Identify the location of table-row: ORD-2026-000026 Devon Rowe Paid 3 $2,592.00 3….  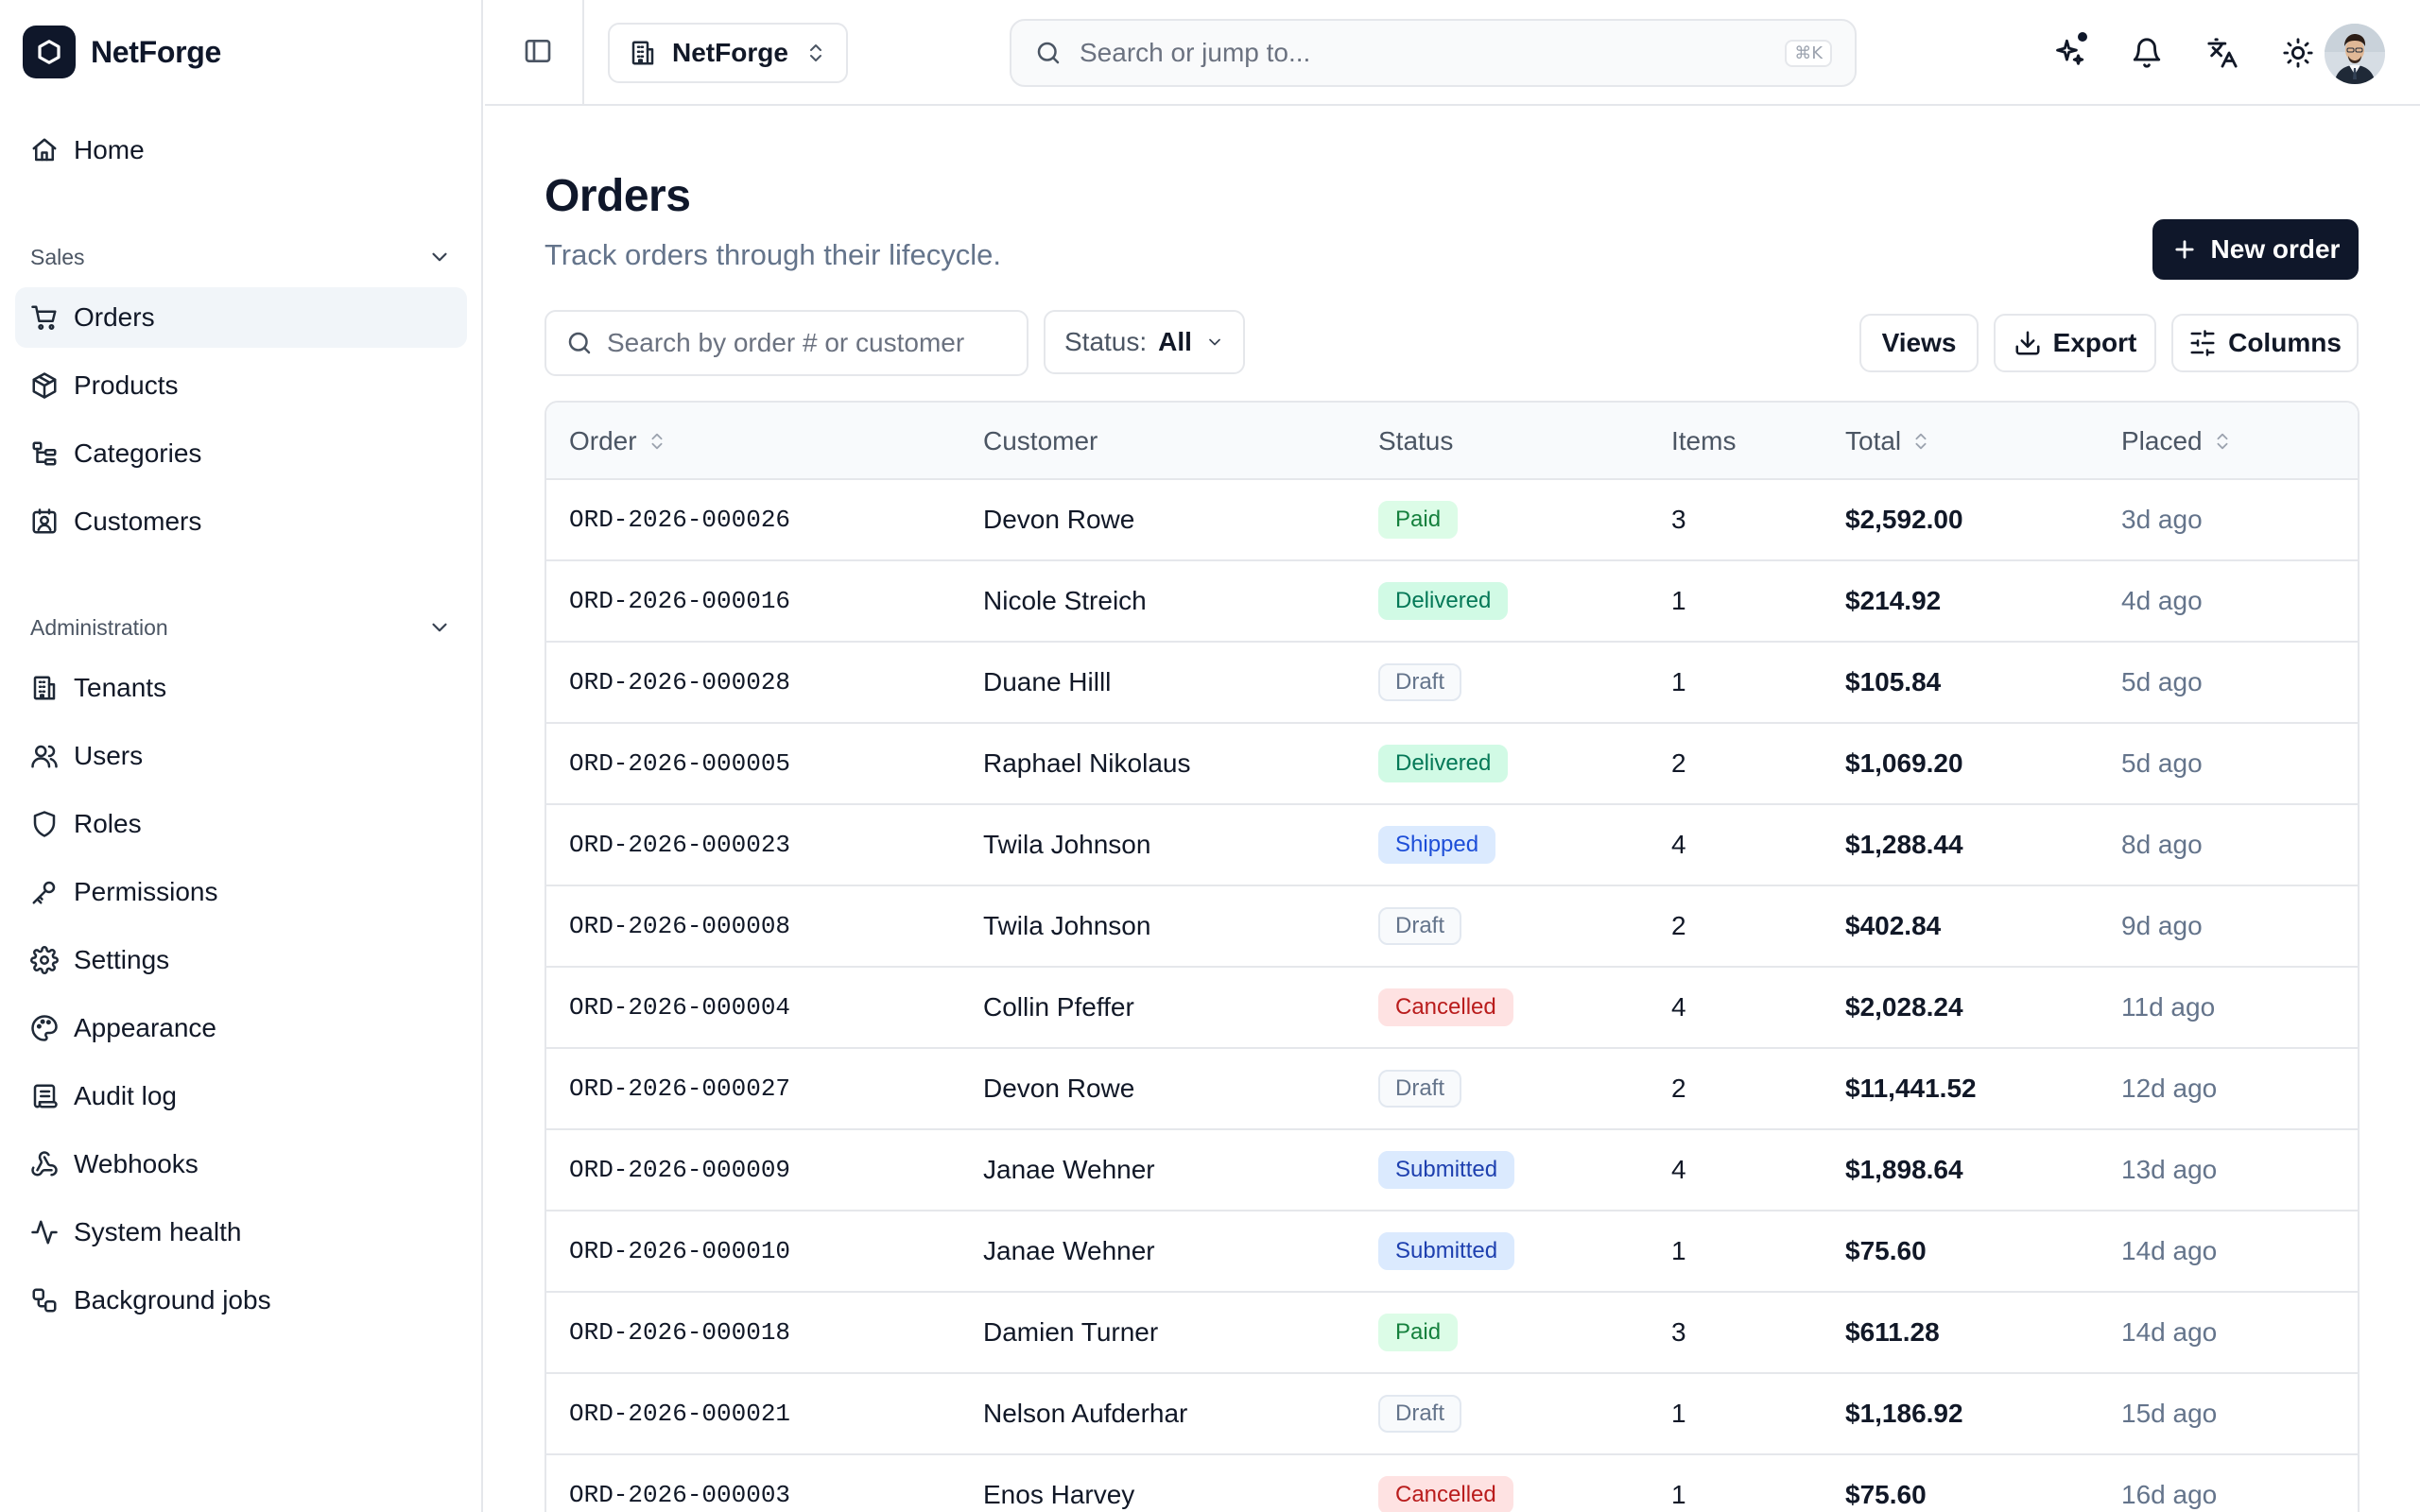
(1452, 520).